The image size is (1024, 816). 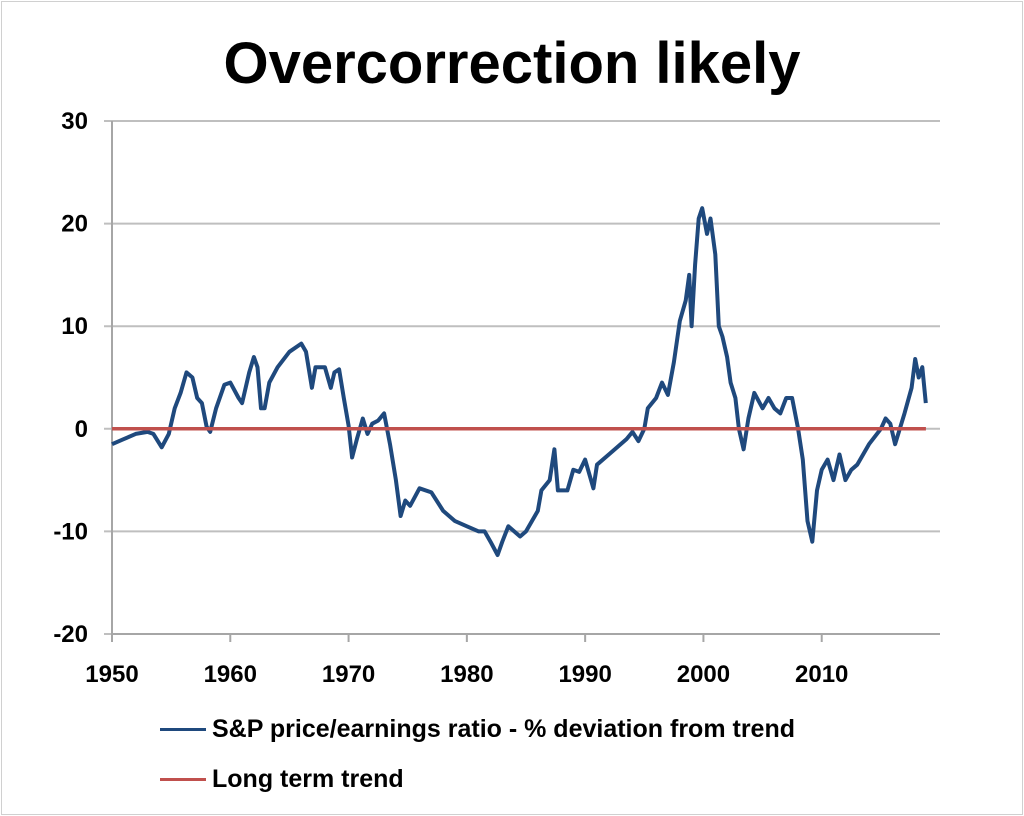 I want to click on x-tick-label: 1950, so click(x=111, y=674).